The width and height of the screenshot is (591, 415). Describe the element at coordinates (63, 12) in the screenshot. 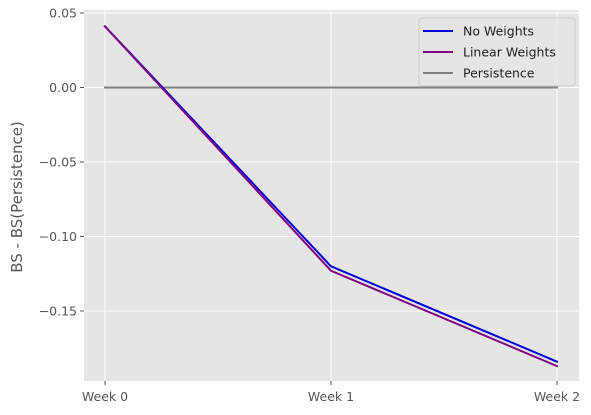

I see `y-tick-label: 0.05` at that location.